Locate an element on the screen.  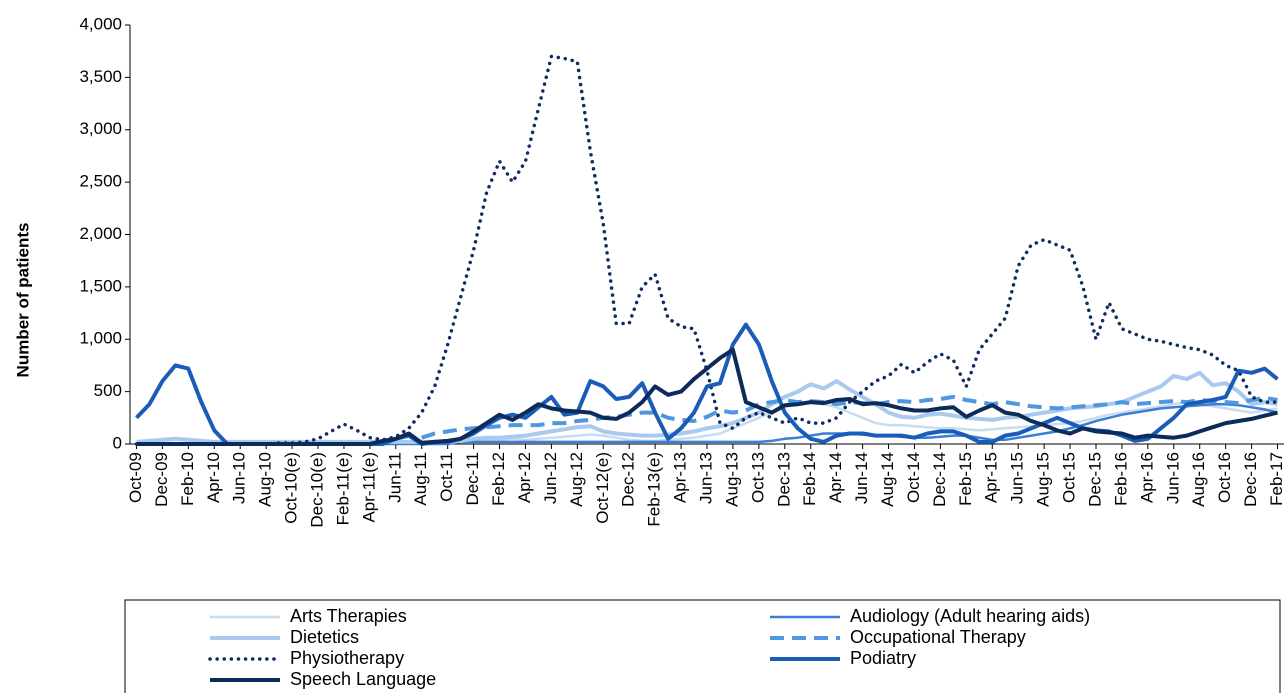
x-tick-label: Aug-13 is located at coordinates (731, 479).